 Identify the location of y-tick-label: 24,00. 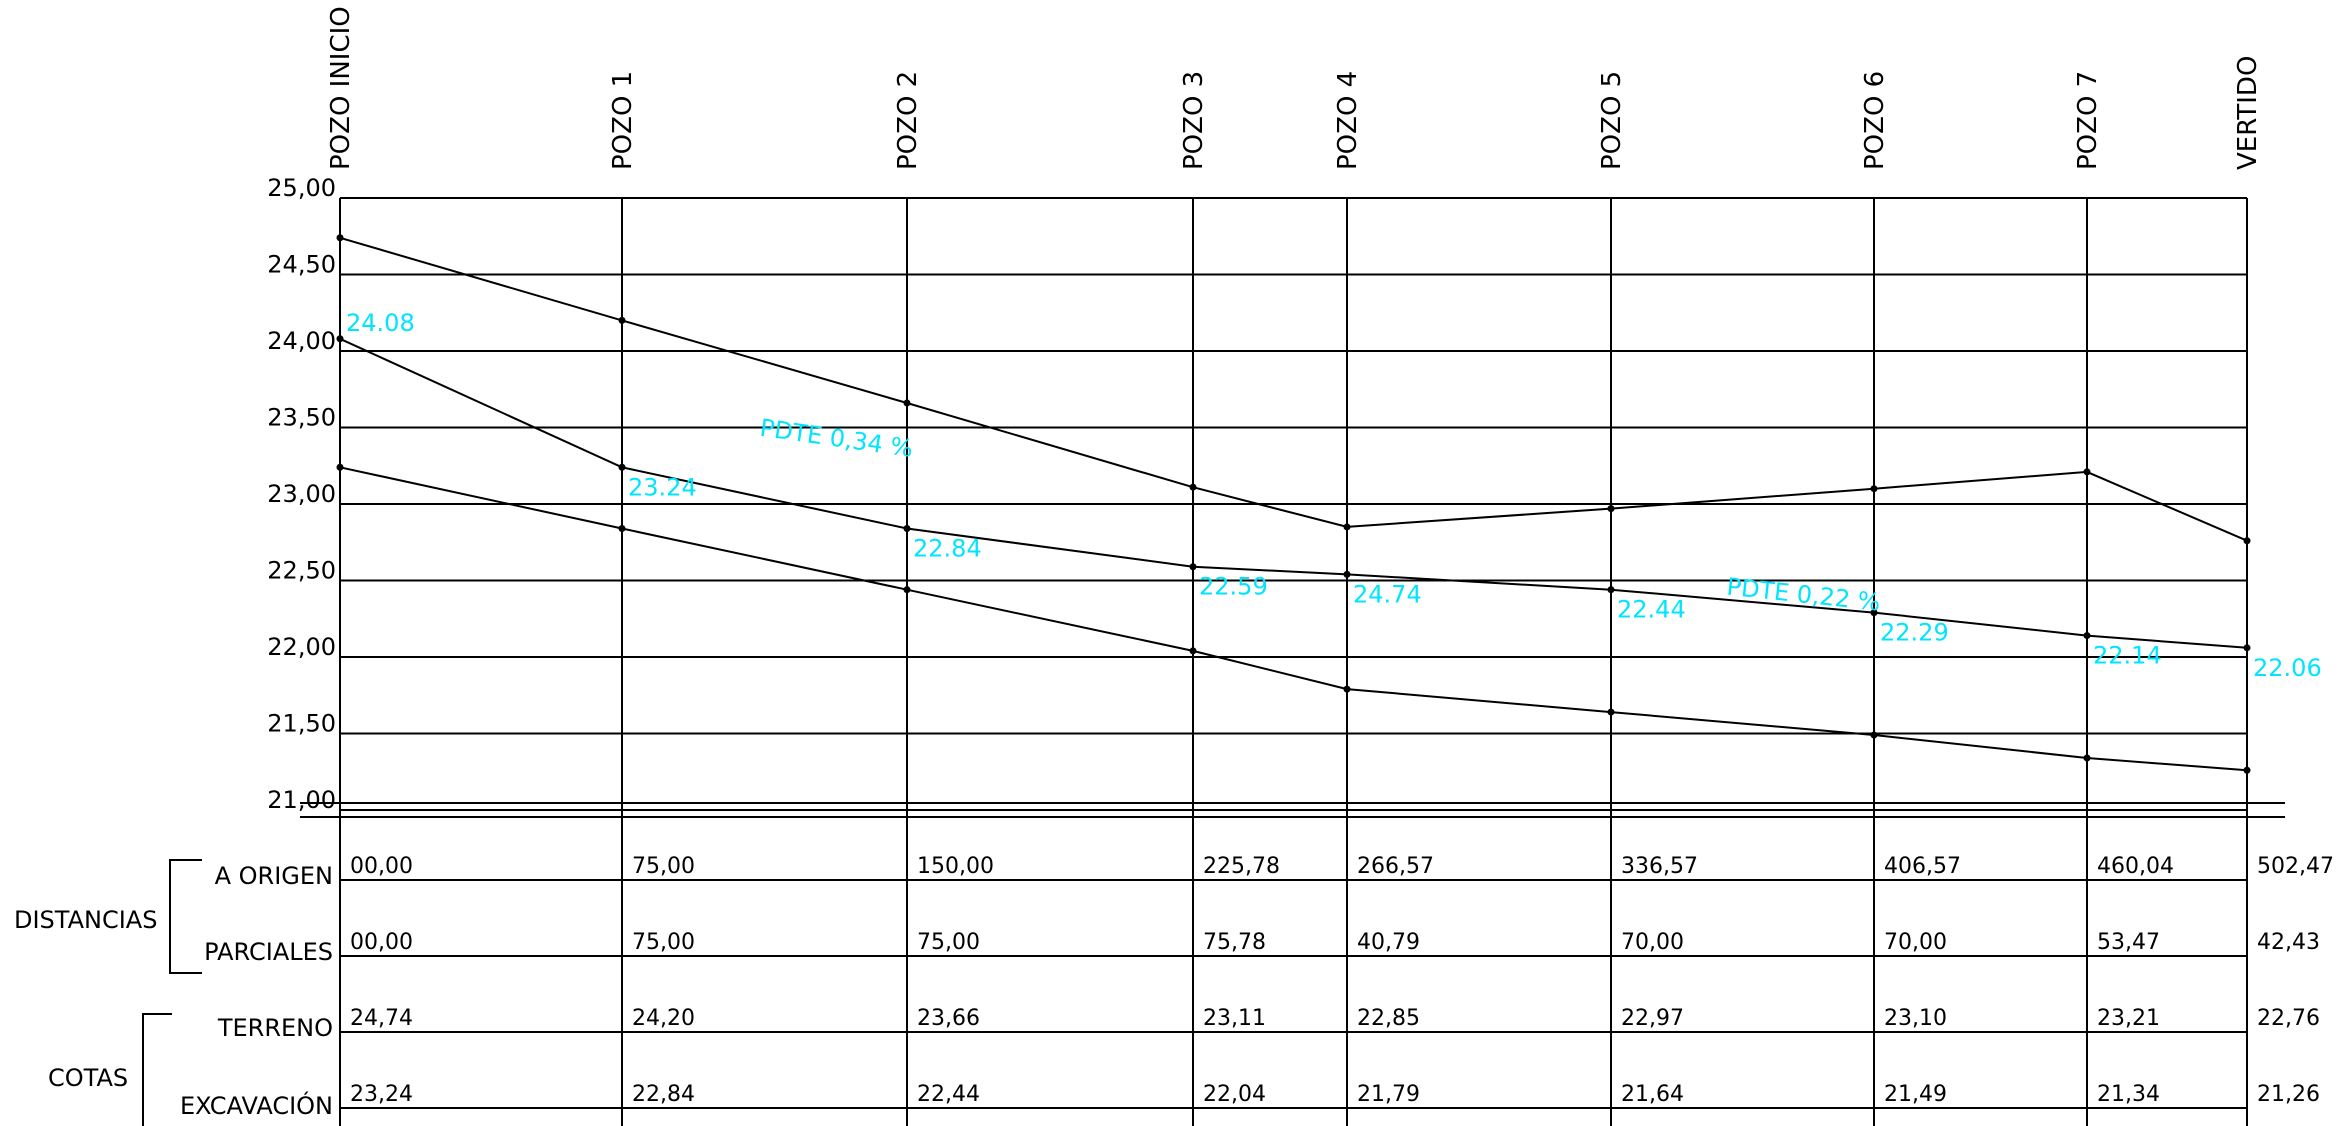
(301, 341).